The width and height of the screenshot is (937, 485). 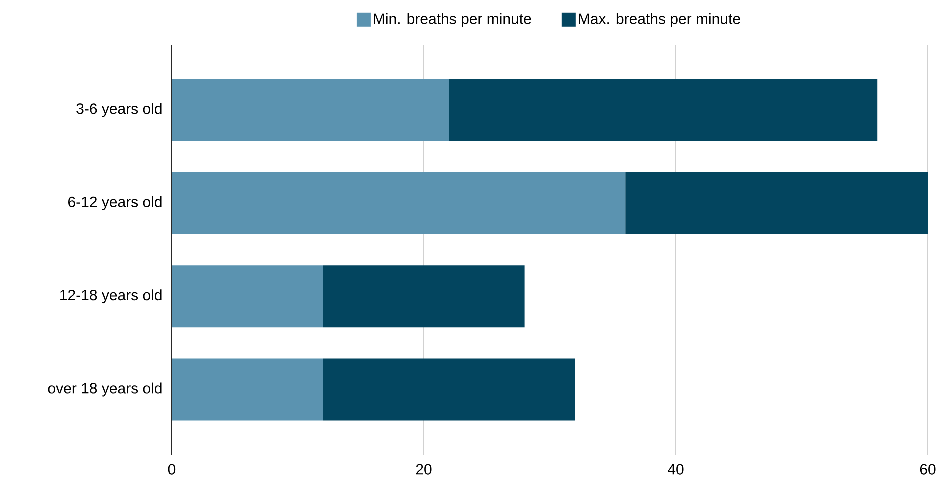 What do you see at coordinates (172, 469) in the screenshot?
I see `x-tick-label: 0` at bounding box center [172, 469].